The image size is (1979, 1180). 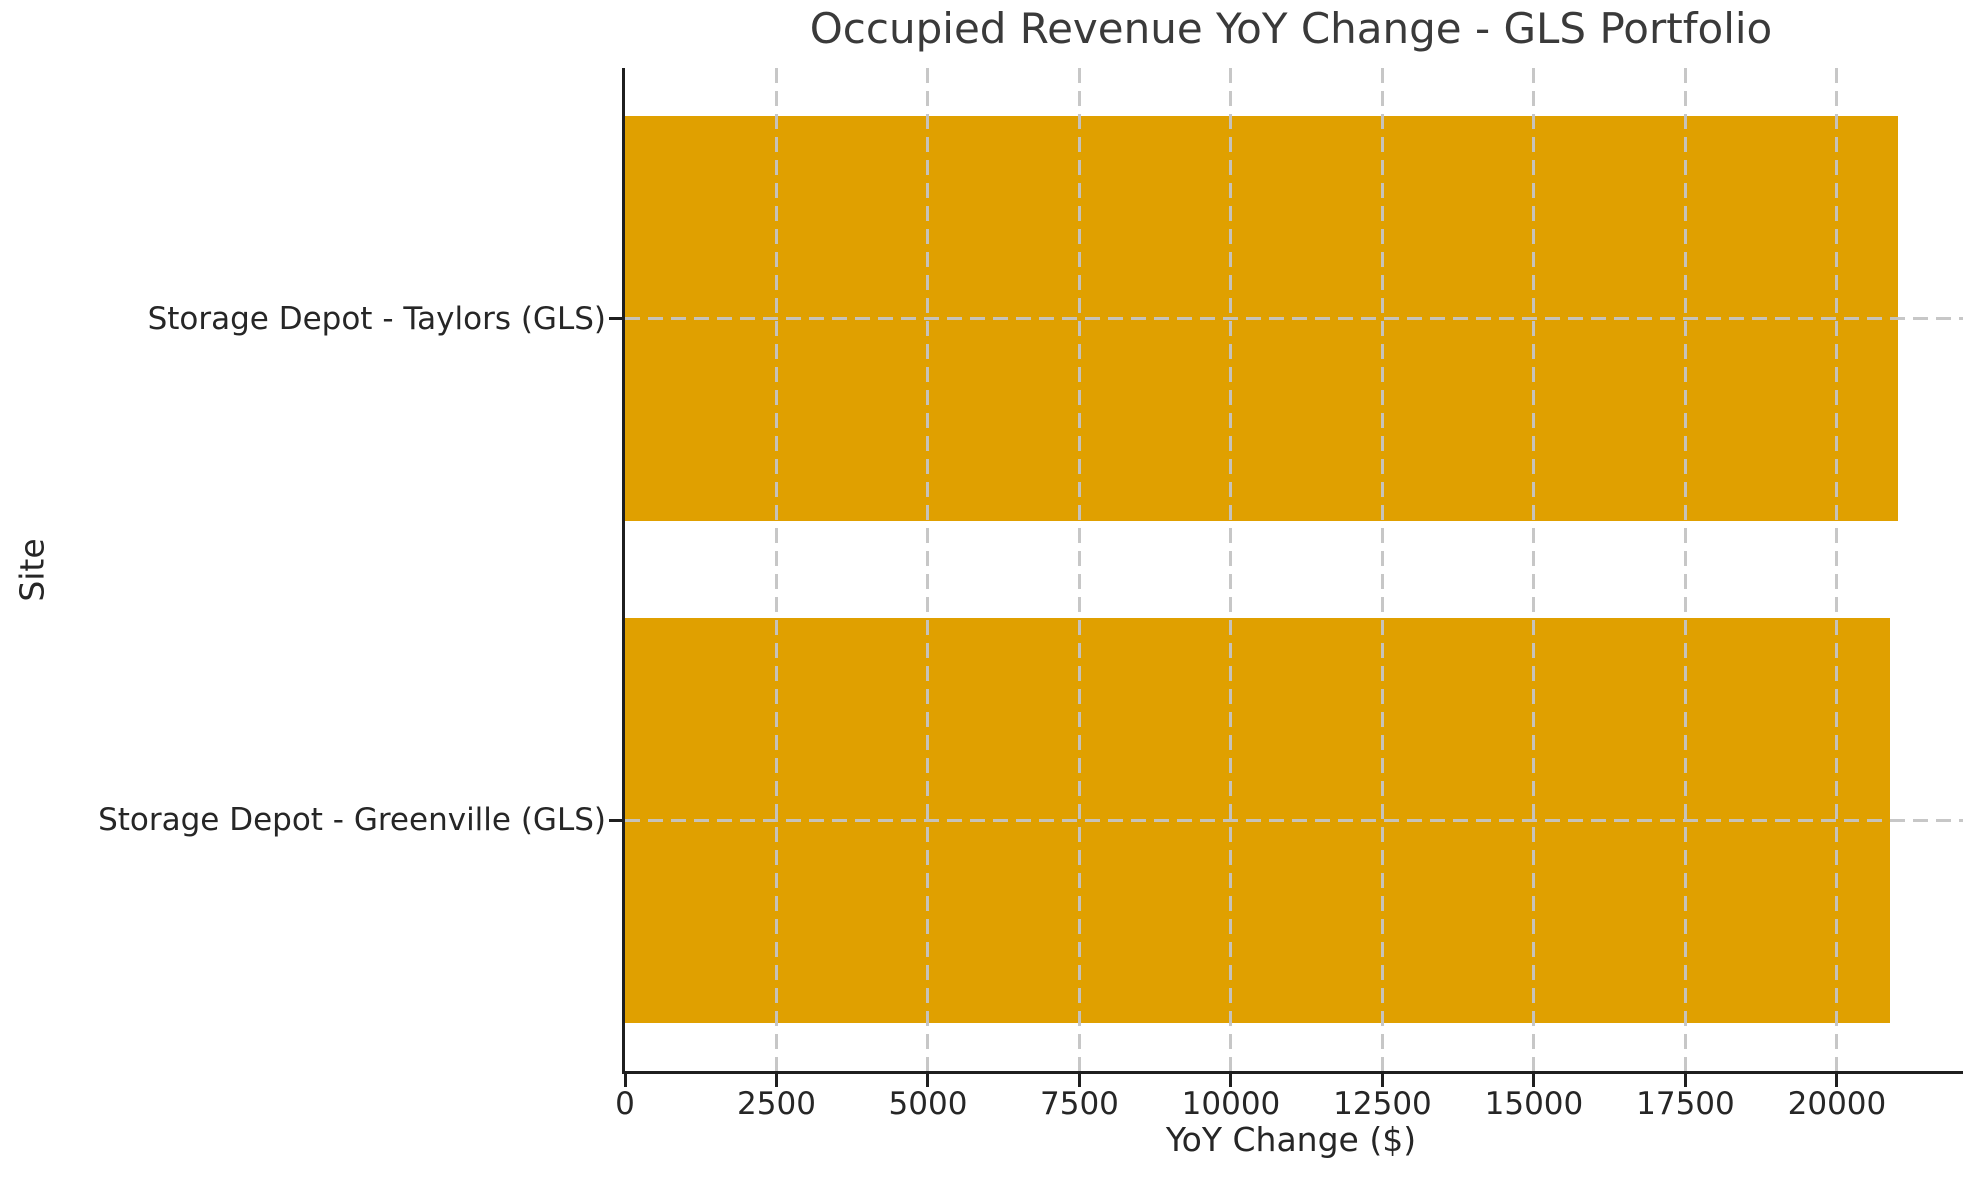 I want to click on x-tick-label-12500: 12500, so click(x=1382, y=1104).